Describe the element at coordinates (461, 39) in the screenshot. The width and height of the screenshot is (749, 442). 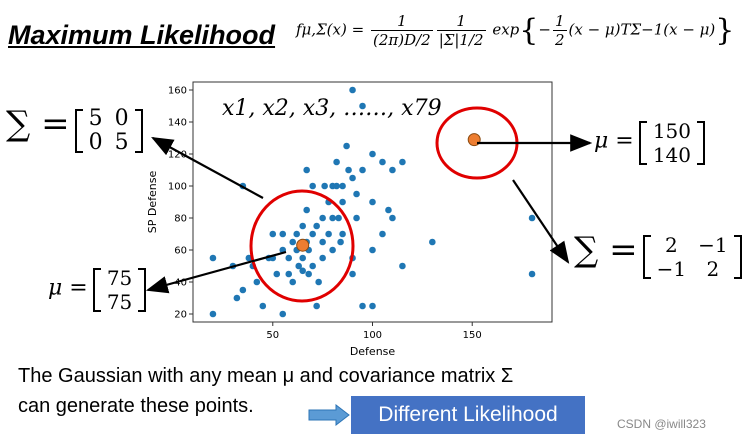
I see `formula-den2: |Σ|1/2` at that location.